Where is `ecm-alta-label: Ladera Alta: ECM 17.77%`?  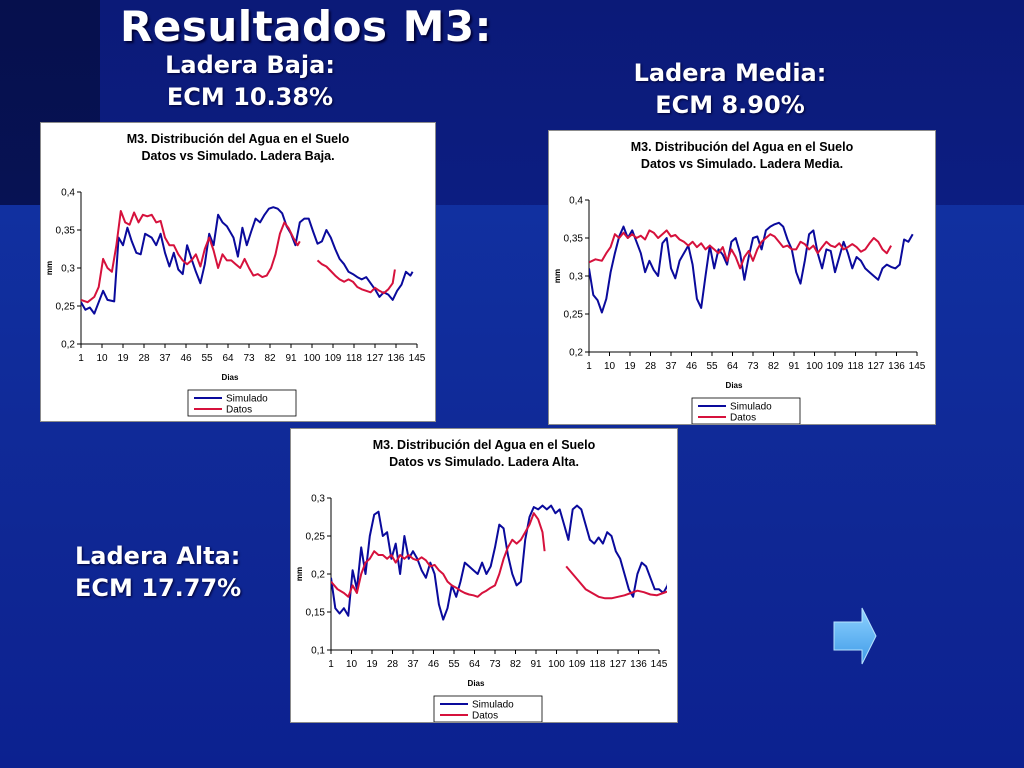
ecm-alta-label: Ladera Alta: ECM 17.77% is located at coordinates (175, 572).